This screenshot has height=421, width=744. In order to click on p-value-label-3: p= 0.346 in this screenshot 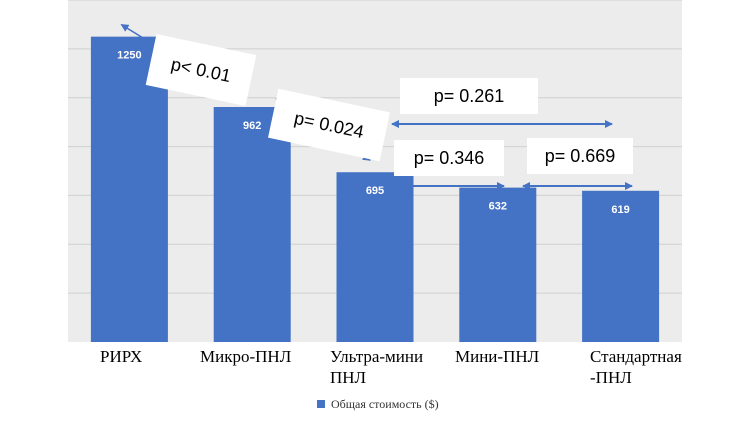, I will do `click(449, 158)`.